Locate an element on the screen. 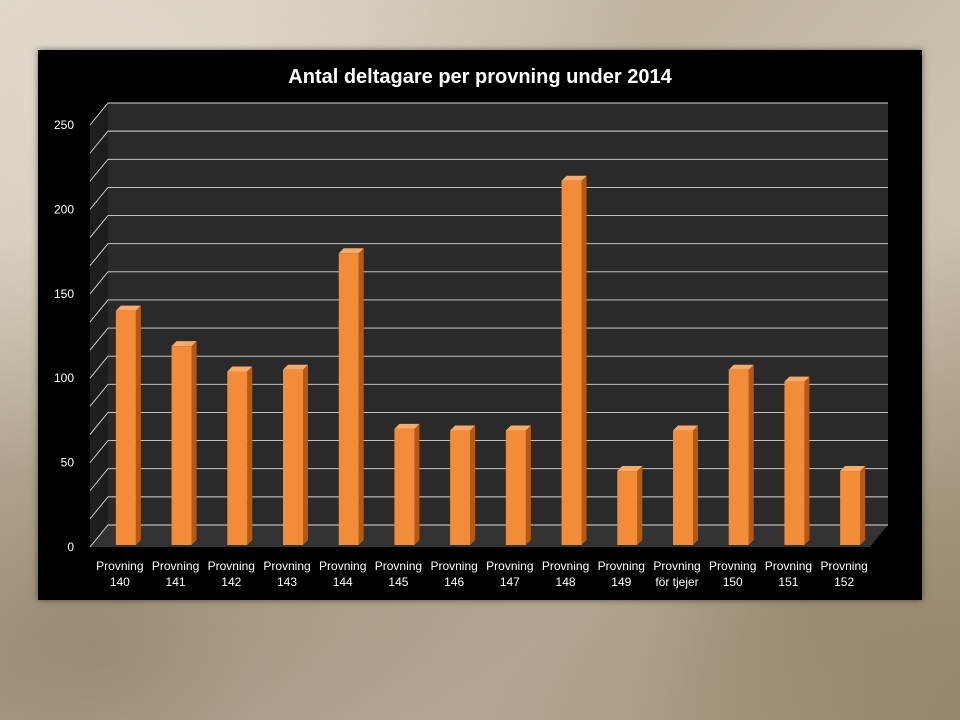  y-tick-label: 100 is located at coordinates (64, 378).